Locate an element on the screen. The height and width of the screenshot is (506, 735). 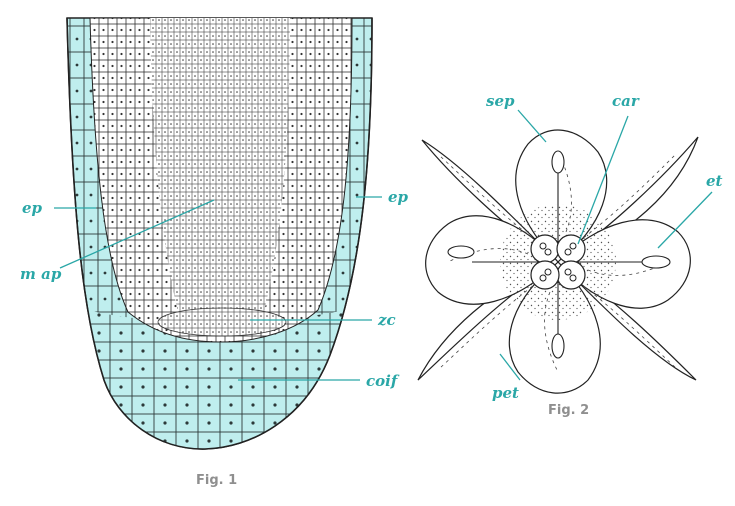
label-zc: zc is located at coordinates (386, 320).